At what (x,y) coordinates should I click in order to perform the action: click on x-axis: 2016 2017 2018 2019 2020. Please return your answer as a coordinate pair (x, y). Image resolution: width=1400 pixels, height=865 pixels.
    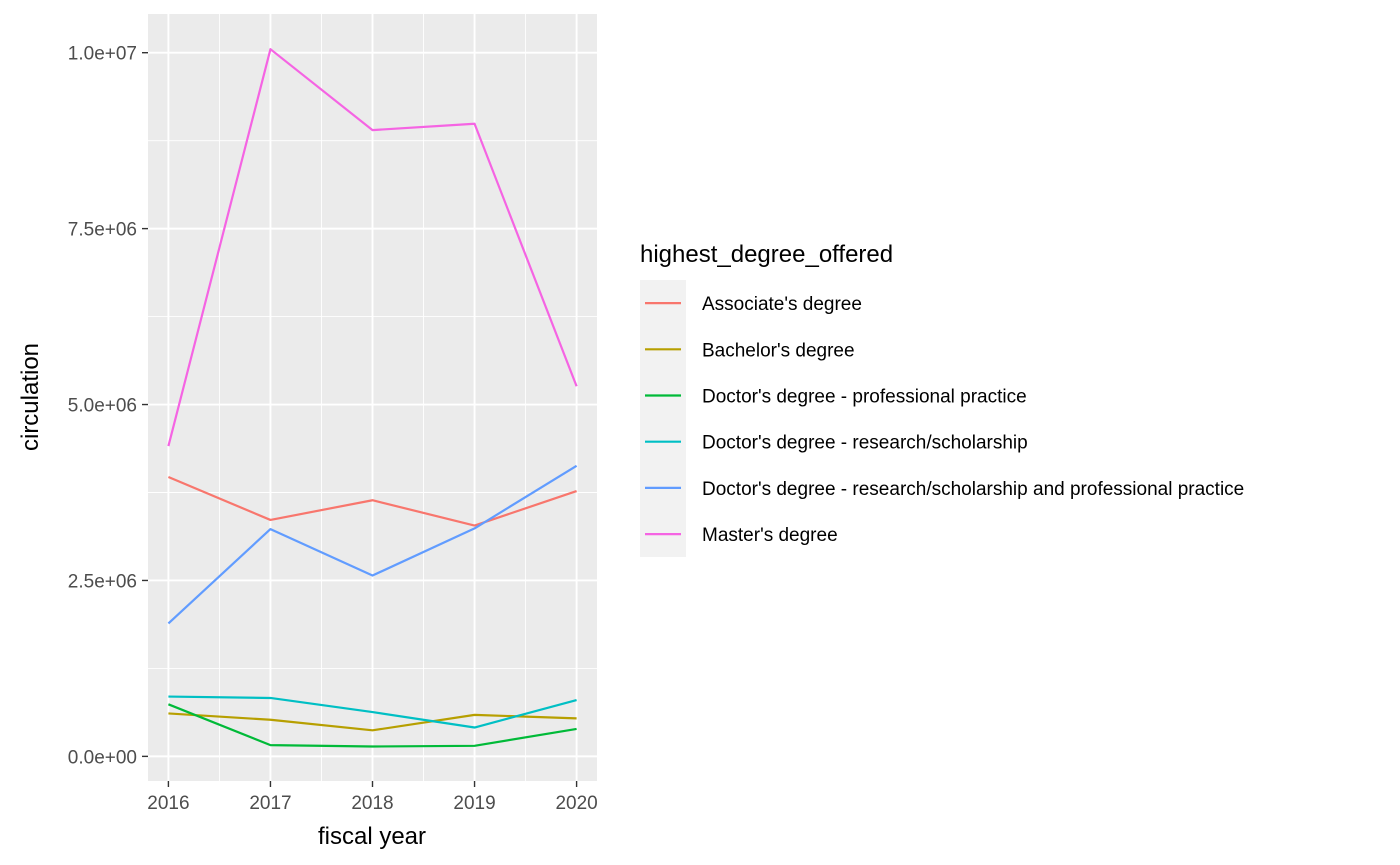
    Looking at the image, I should click on (372, 797).